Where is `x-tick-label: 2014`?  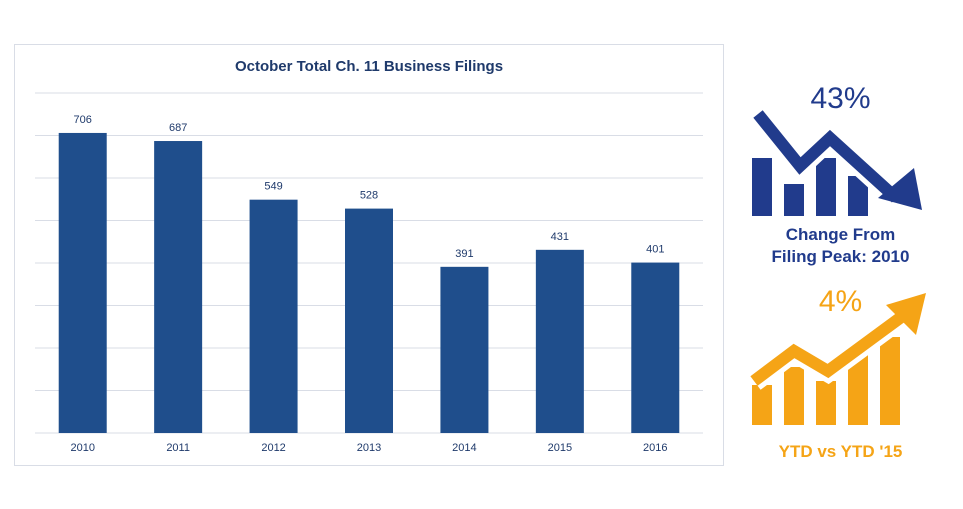
x-tick-label: 2014 is located at coordinates (464, 448).